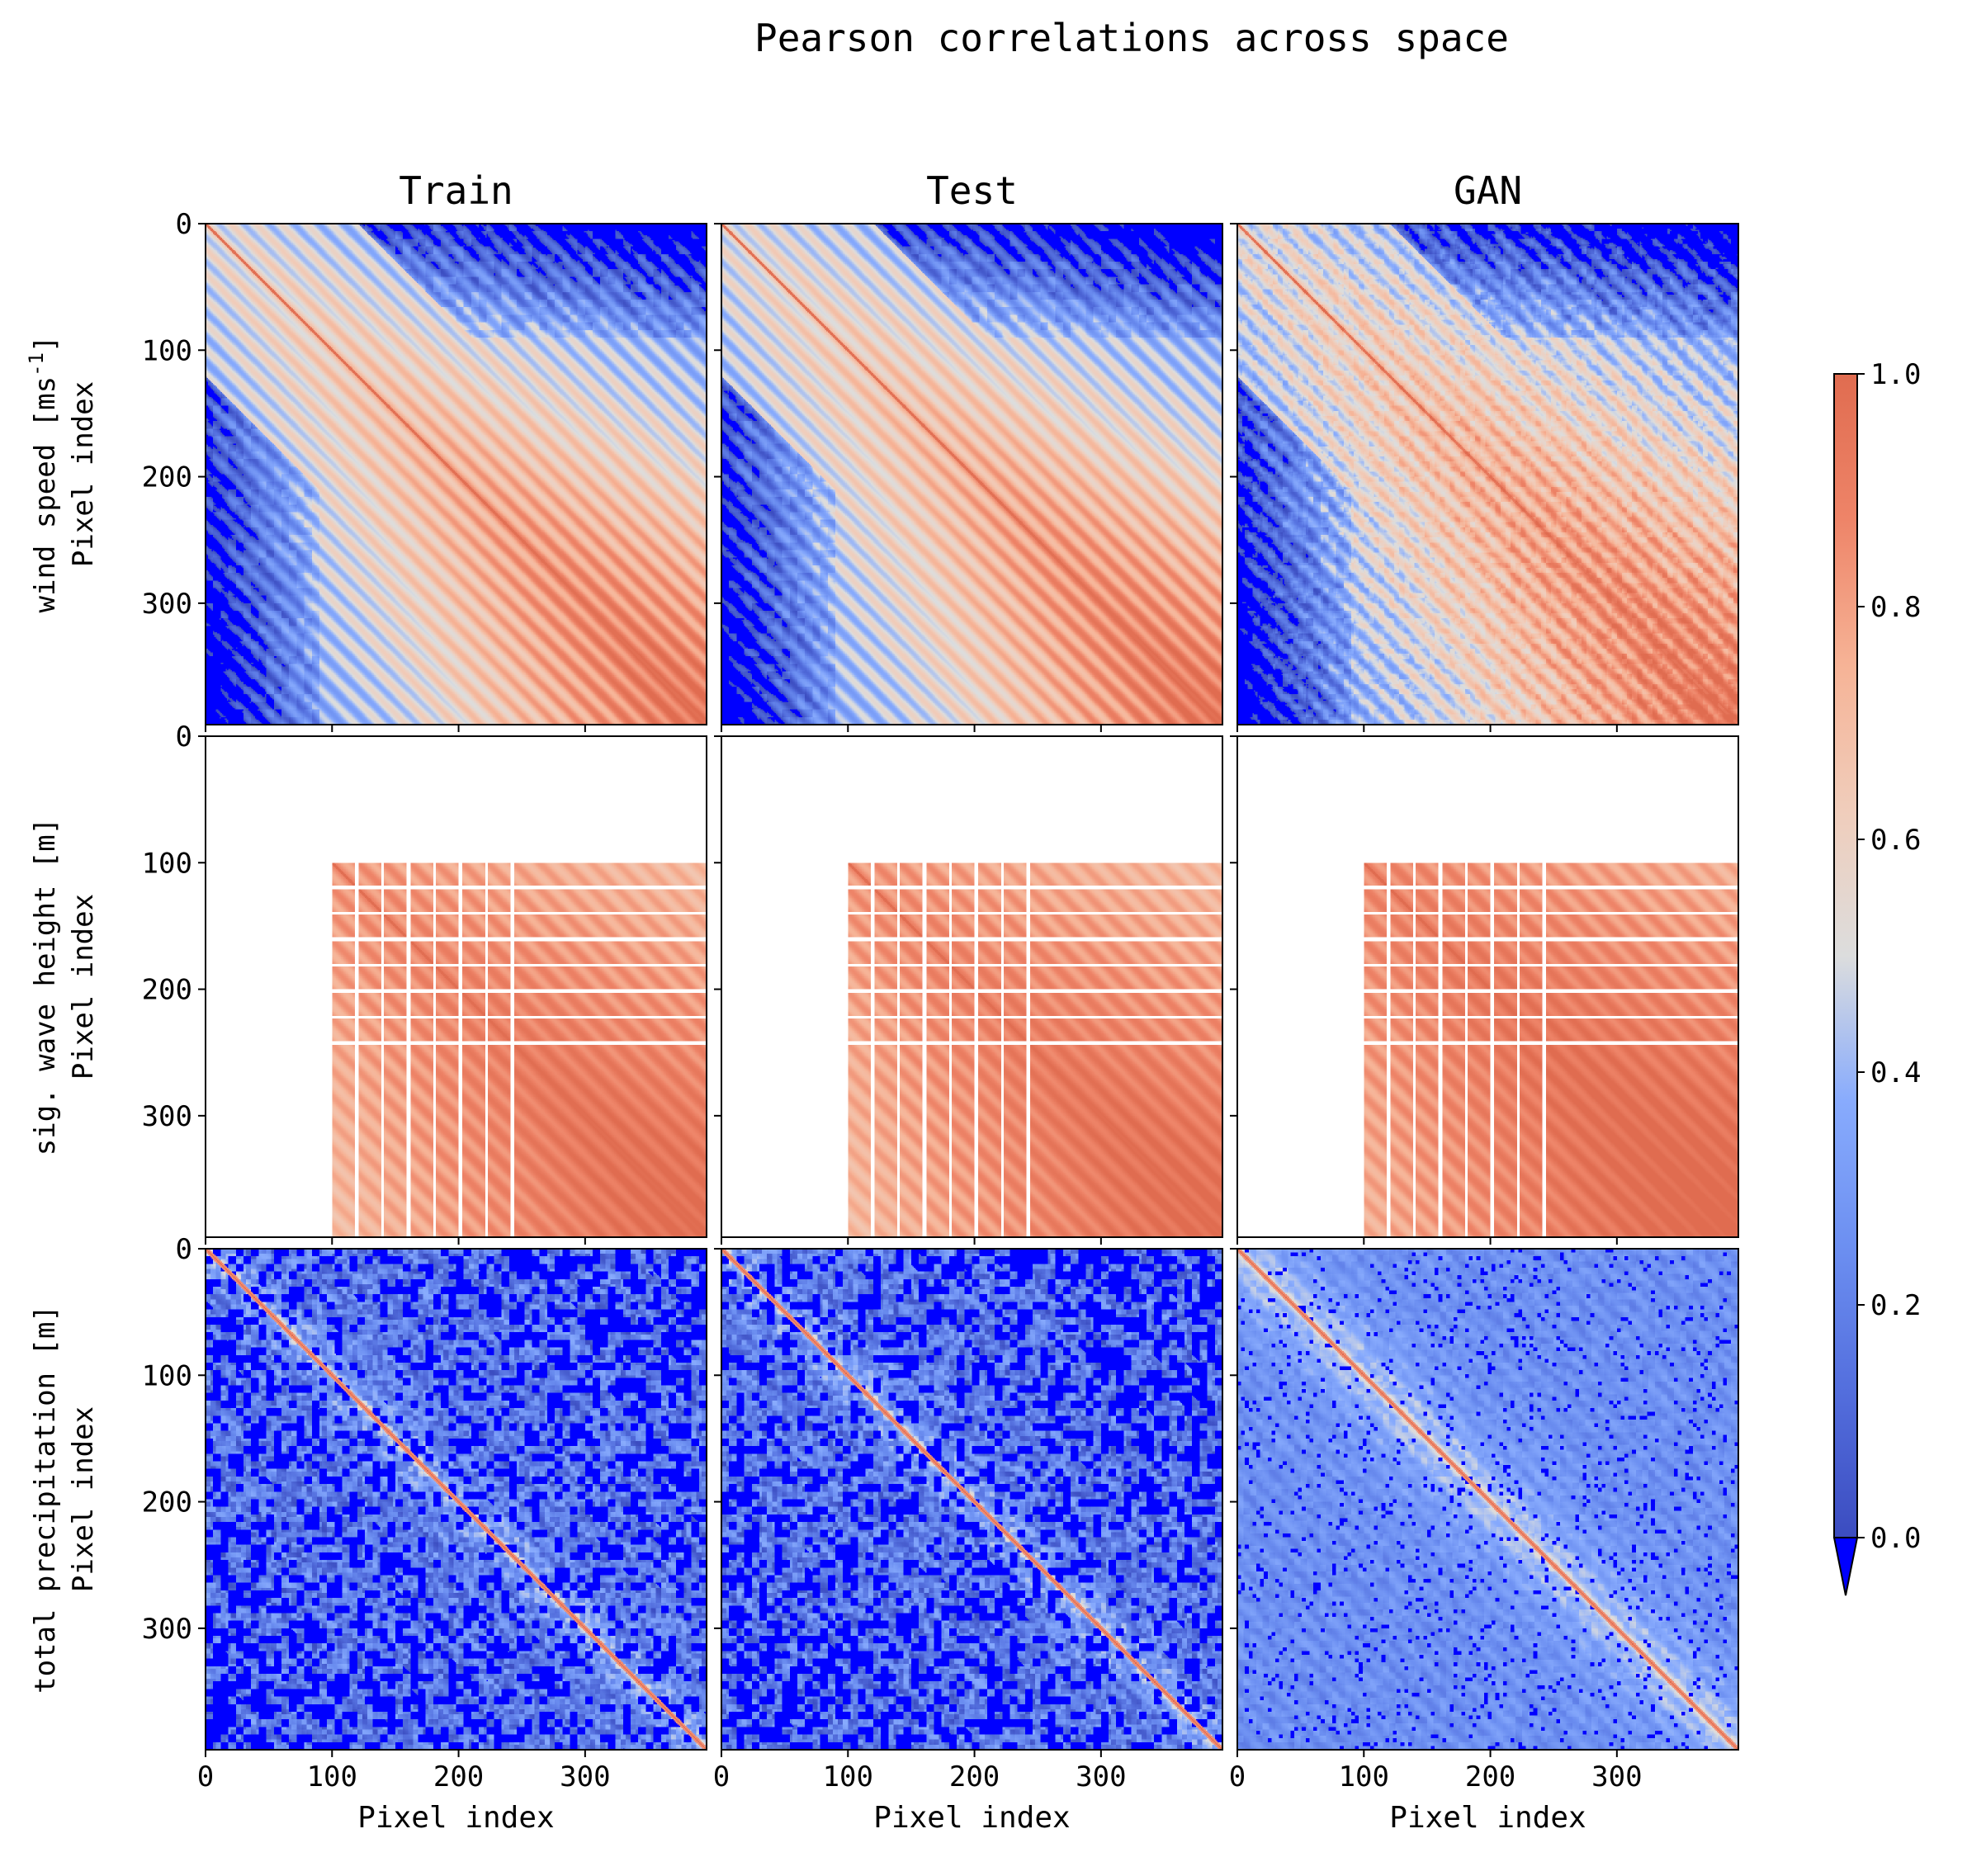  Describe the element at coordinates (1845, 1566) in the screenshot. I see `colorbar-under-extension` at that location.